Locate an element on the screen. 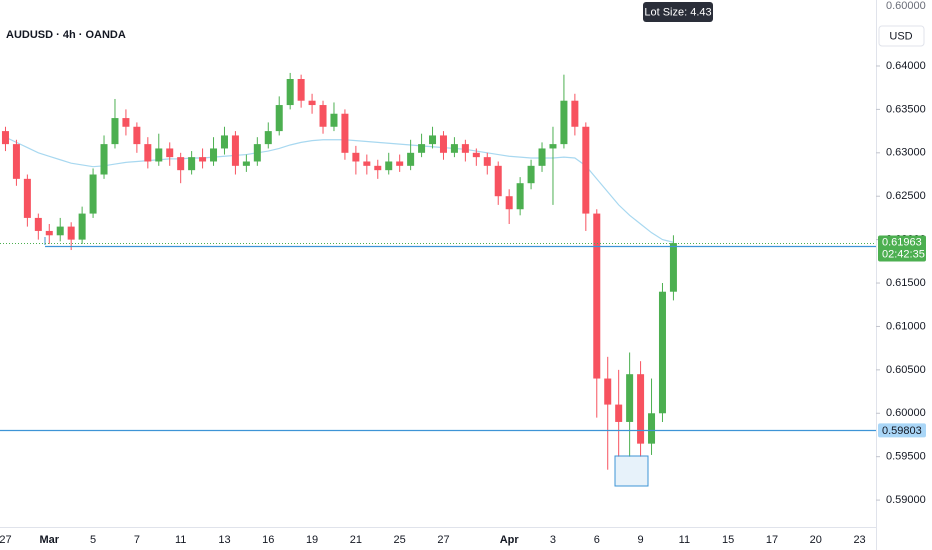 This screenshot has width=932, height=550. x-tick-label: 3 is located at coordinates (553, 540).